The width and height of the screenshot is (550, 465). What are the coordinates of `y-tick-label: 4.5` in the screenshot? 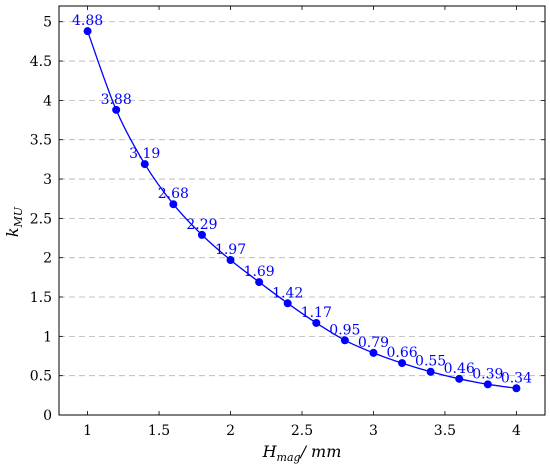 It's located at (41, 62).